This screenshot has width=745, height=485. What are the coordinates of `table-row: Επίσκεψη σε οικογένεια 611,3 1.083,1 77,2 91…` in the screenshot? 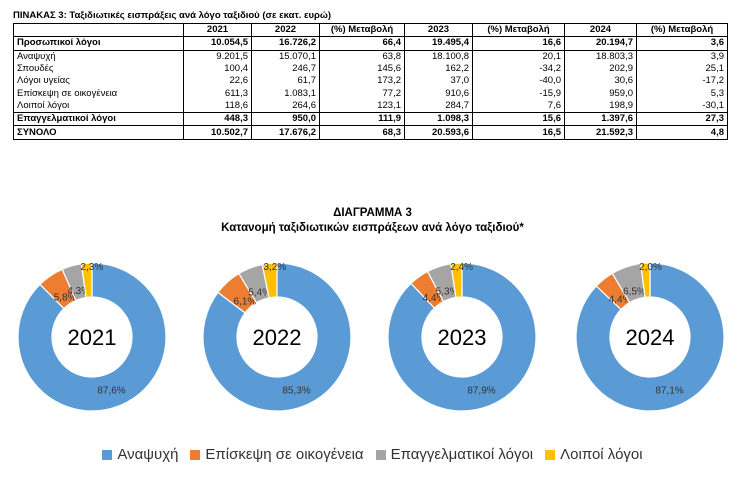 It's located at (370, 93).